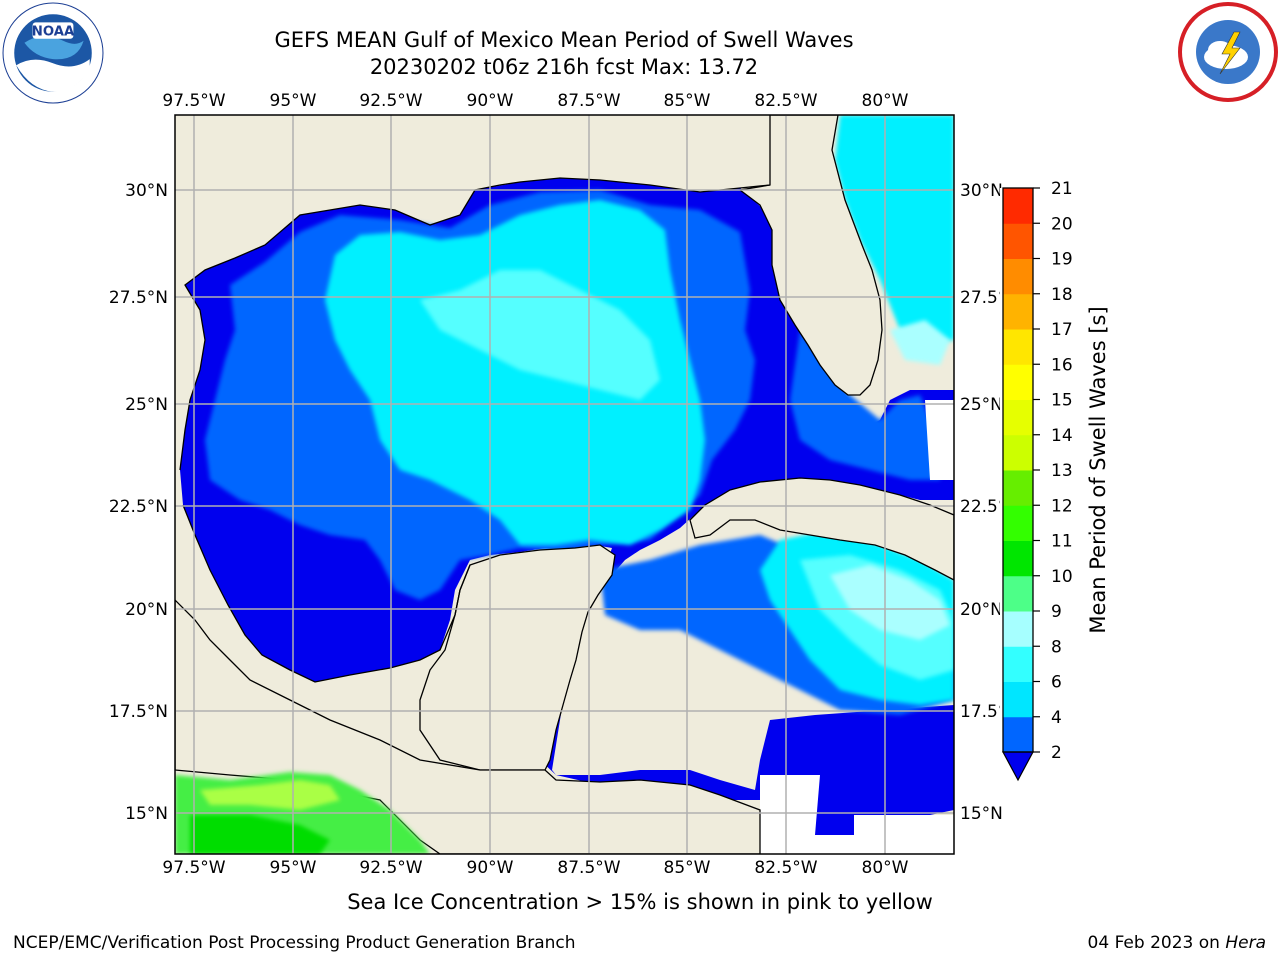  What do you see at coordinates (810, 255) in the screenshot?
I see `florida-land` at bounding box center [810, 255].